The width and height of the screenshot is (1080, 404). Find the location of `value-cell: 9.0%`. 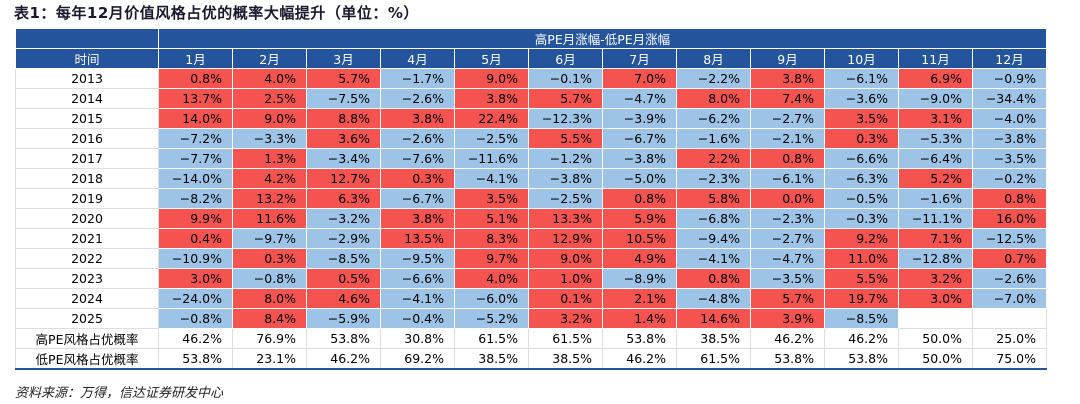

value-cell: 9.0% is located at coordinates (269, 118).